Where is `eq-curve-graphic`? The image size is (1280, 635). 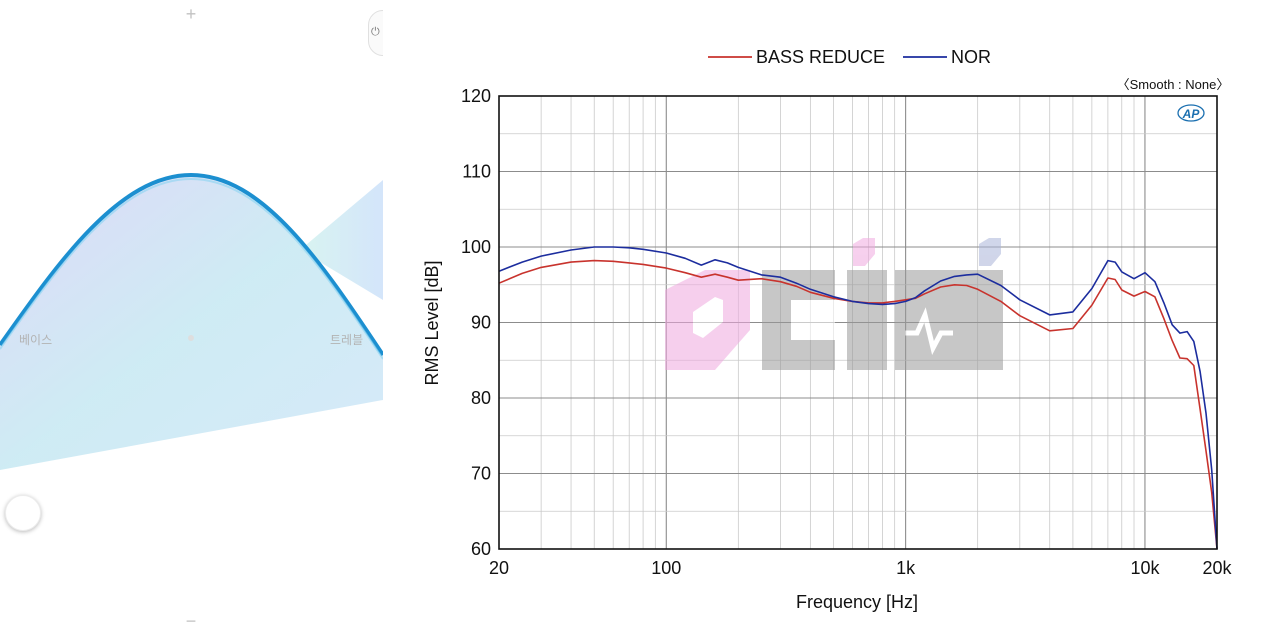 eq-curve-graphic is located at coordinates (191, 321).